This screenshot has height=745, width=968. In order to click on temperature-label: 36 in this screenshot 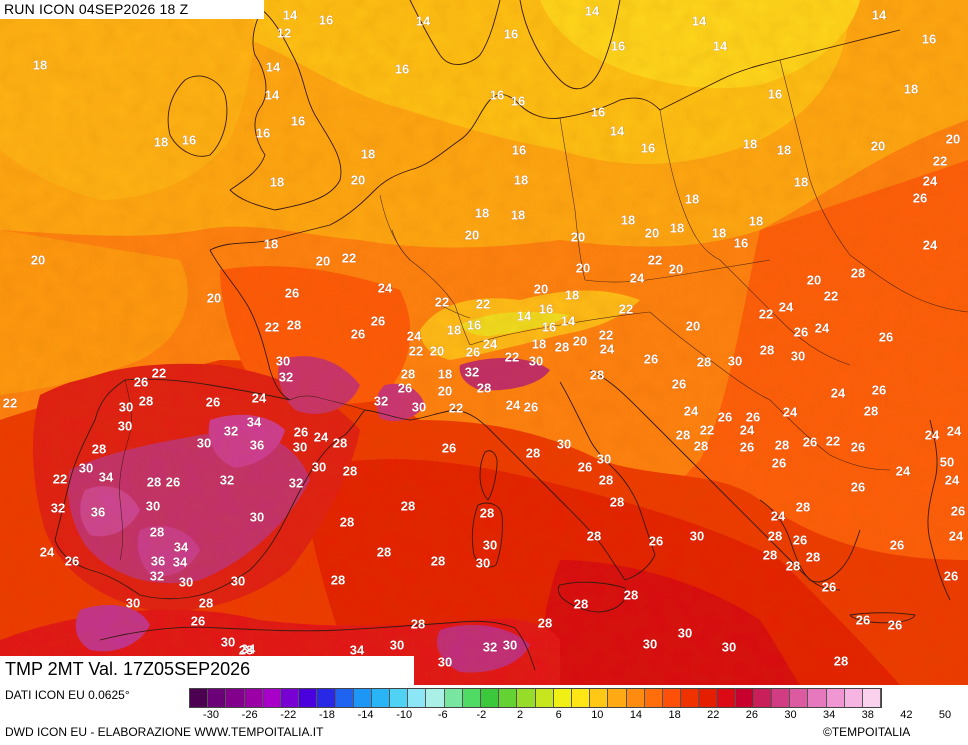, I will do `click(257, 444)`.